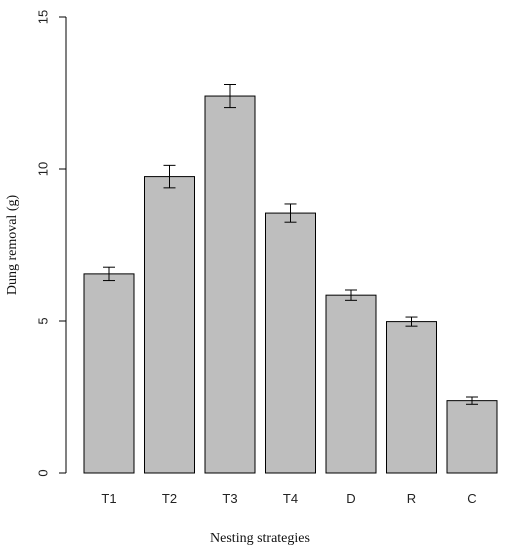 The image size is (518, 550). Describe the element at coordinates (471, 498) in the screenshot. I see `x-tick-label-c: C` at that location.